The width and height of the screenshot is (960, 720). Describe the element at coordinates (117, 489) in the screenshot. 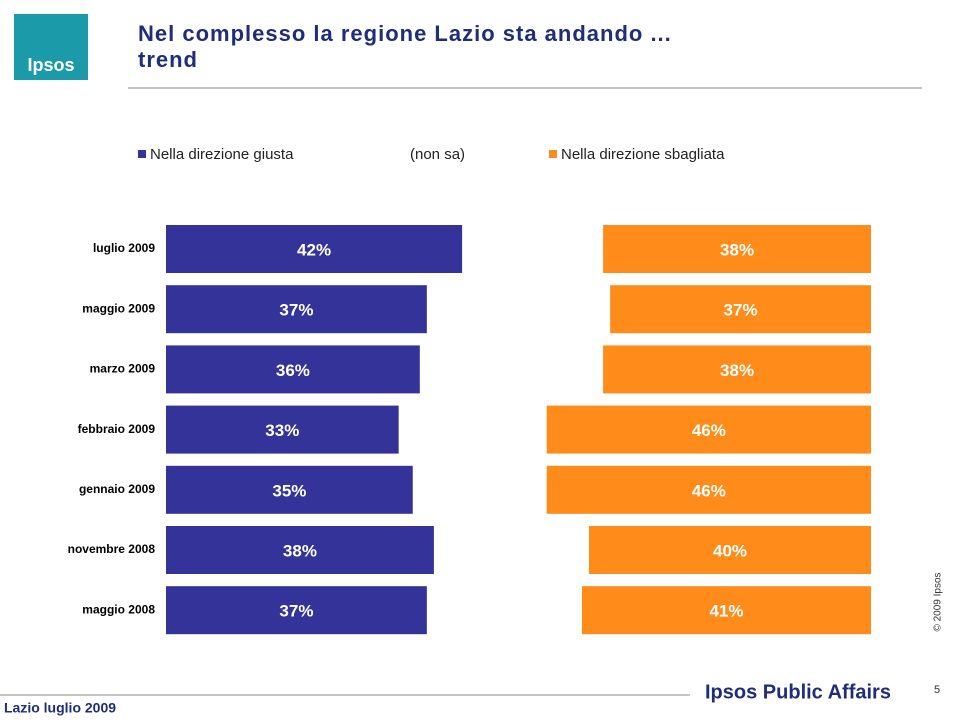

I see `category-label: gennaio 2009` at that location.